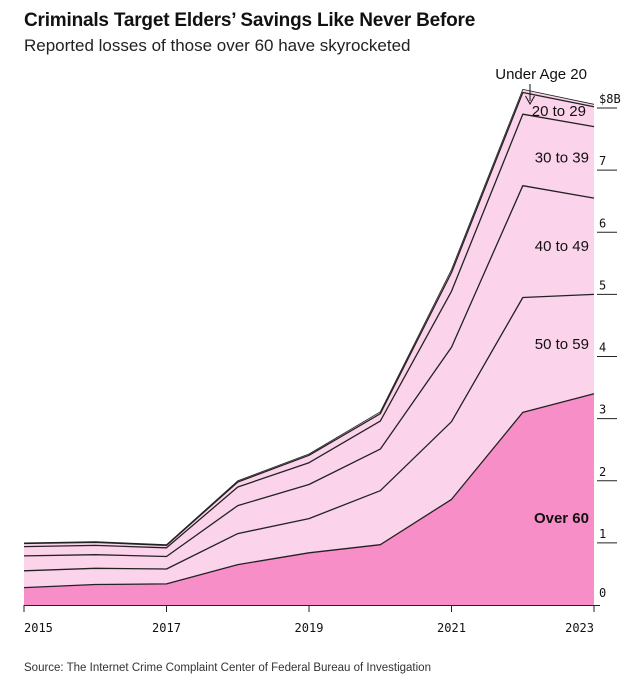  What do you see at coordinates (562, 158) in the screenshot?
I see `series-label-30-to-39: 30 to 39` at bounding box center [562, 158].